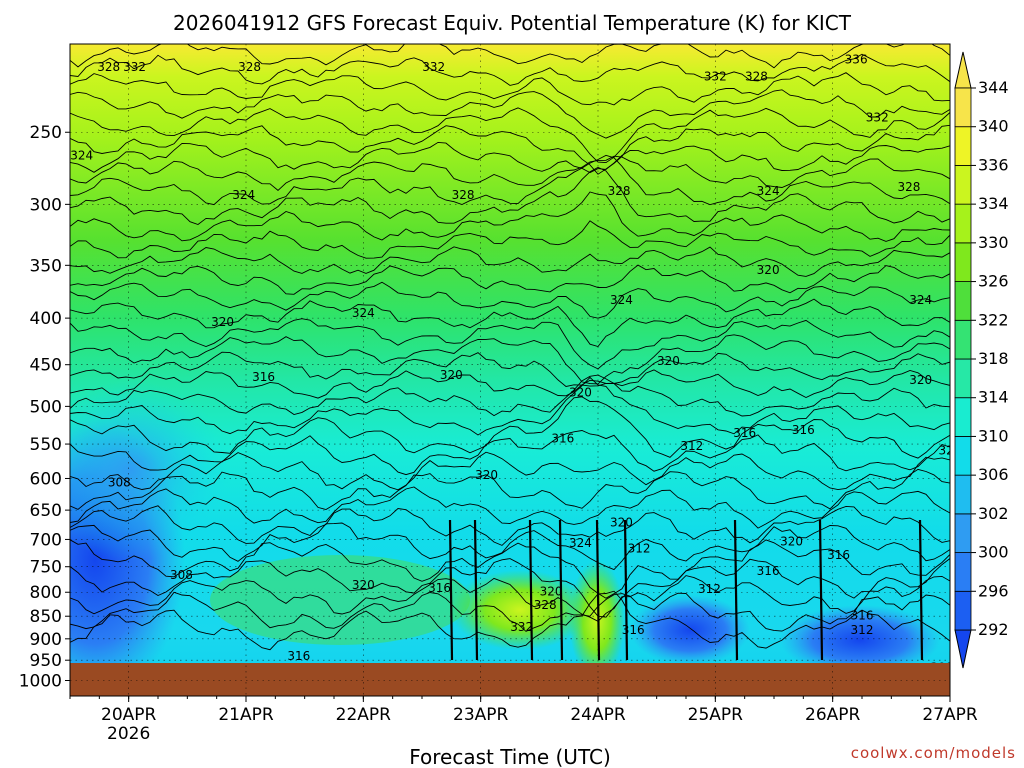  I want to click on low-theta-region-east, so click(860, 640).